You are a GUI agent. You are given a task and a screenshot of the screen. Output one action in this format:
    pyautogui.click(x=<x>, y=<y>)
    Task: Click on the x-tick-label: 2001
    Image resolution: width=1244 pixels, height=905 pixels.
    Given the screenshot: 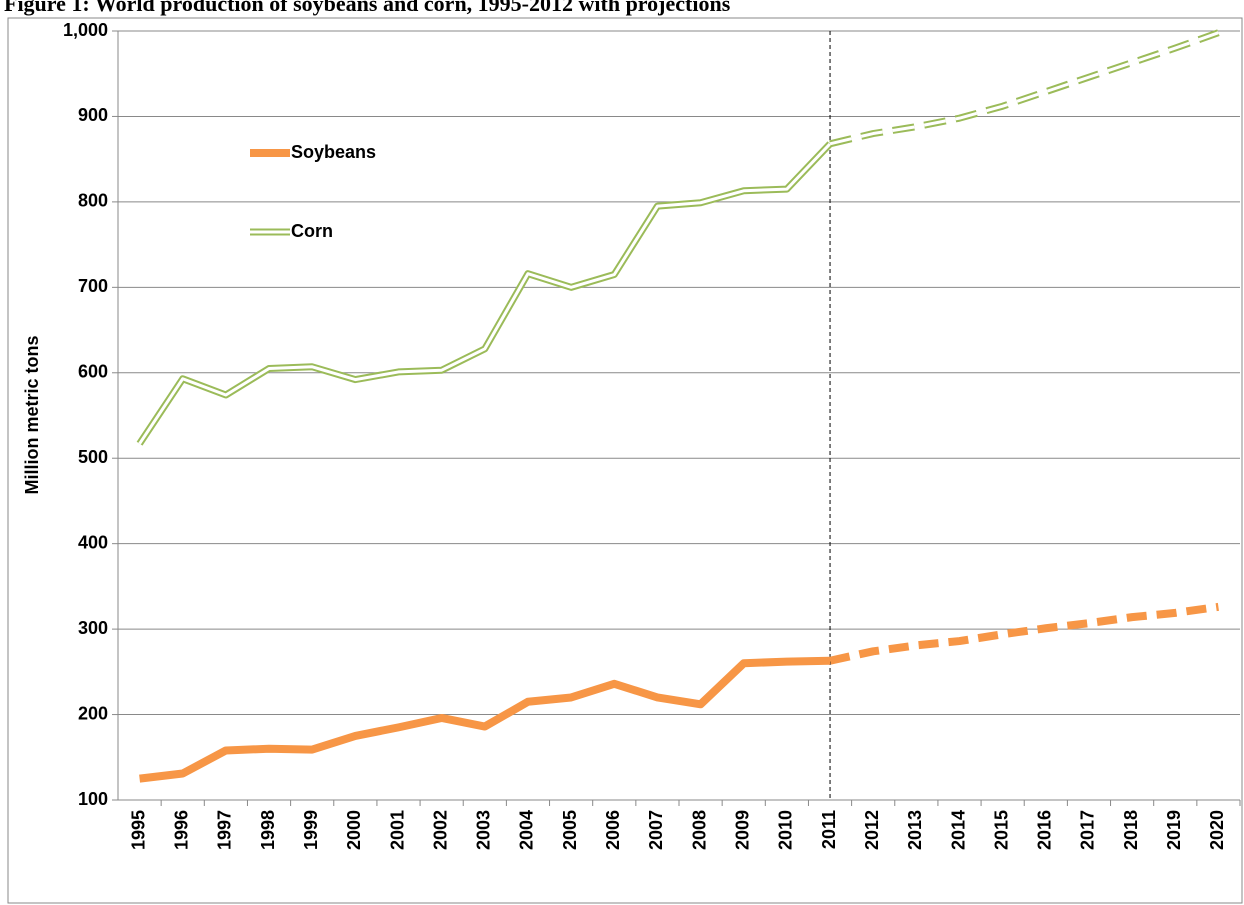 What is the action you would take?
    pyautogui.click(x=397, y=830)
    